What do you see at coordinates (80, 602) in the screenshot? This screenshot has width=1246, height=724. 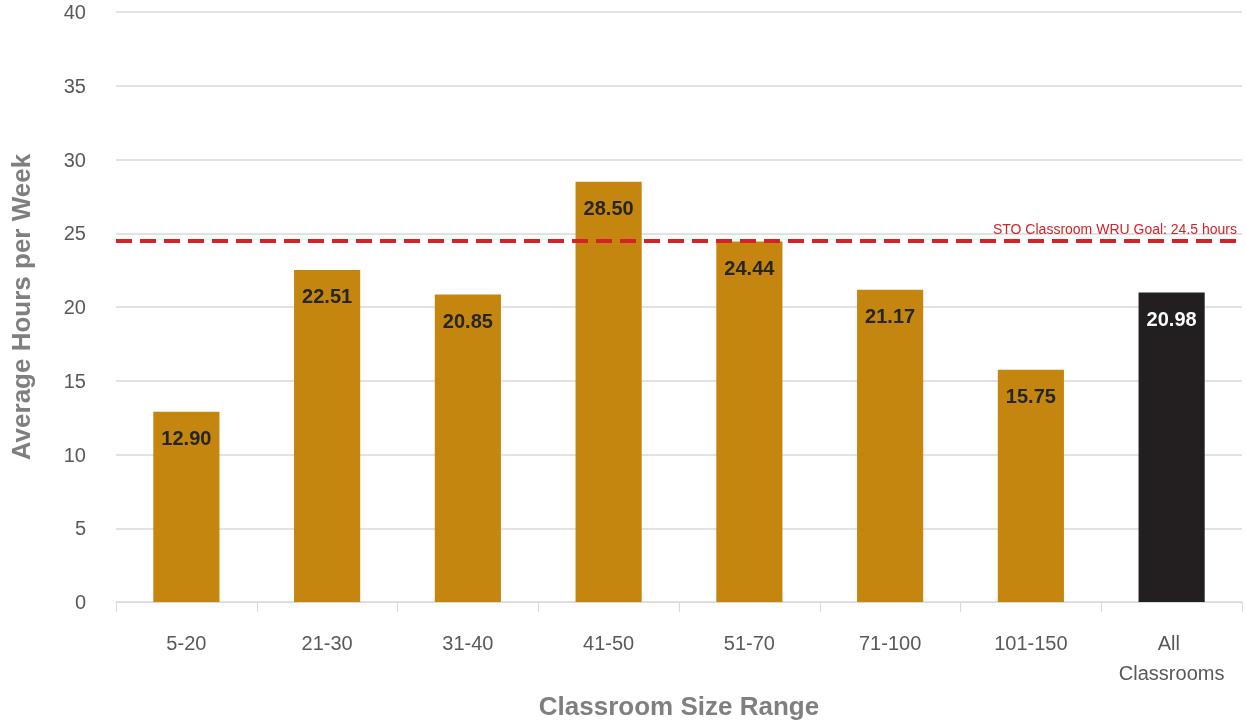 I see `y-tick-label: 0` at bounding box center [80, 602].